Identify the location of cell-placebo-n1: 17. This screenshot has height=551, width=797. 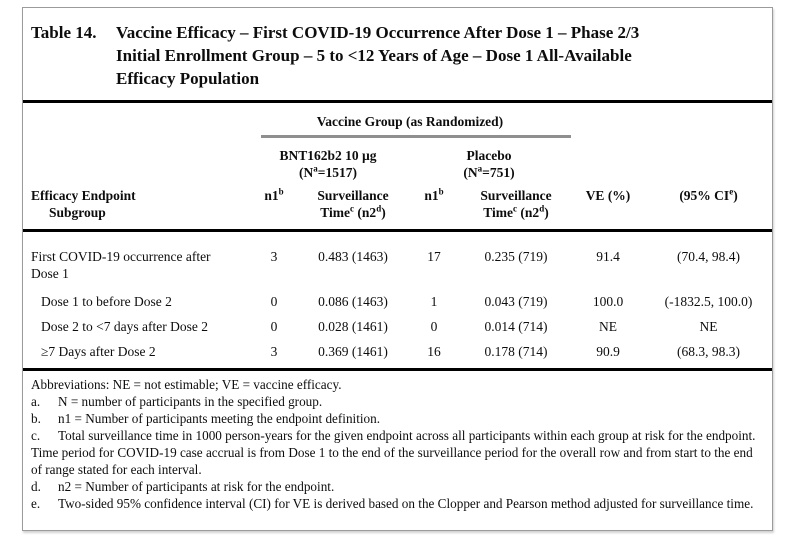
(434, 256).